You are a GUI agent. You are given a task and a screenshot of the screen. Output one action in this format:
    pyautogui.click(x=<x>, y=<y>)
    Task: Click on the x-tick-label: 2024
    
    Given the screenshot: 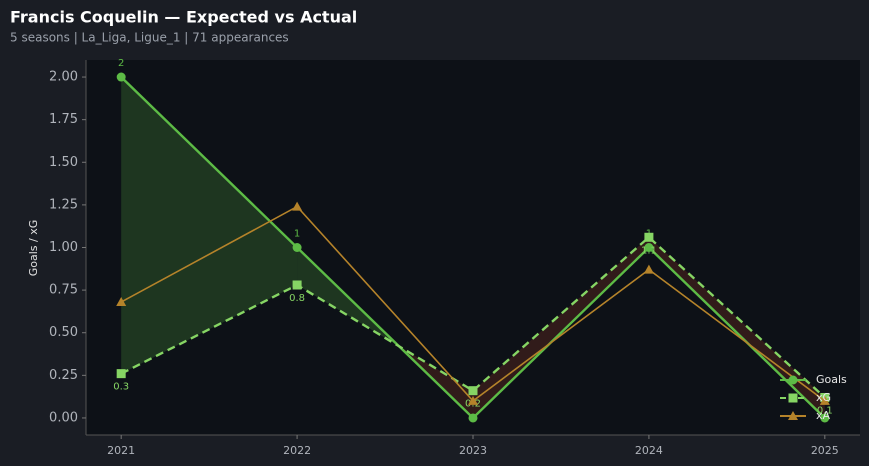 What is the action you would take?
    pyautogui.click(x=649, y=450)
    